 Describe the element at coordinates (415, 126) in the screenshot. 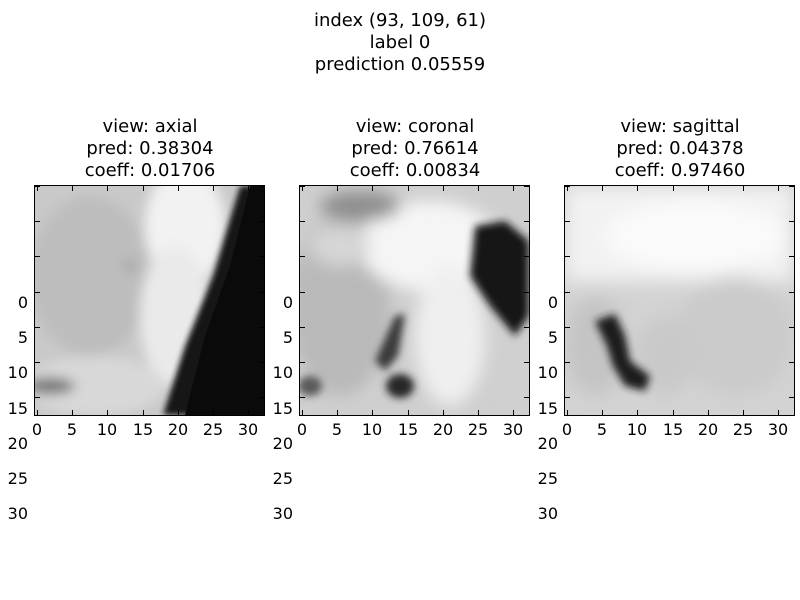

I see `panel-view-label: view: coronal` at that location.